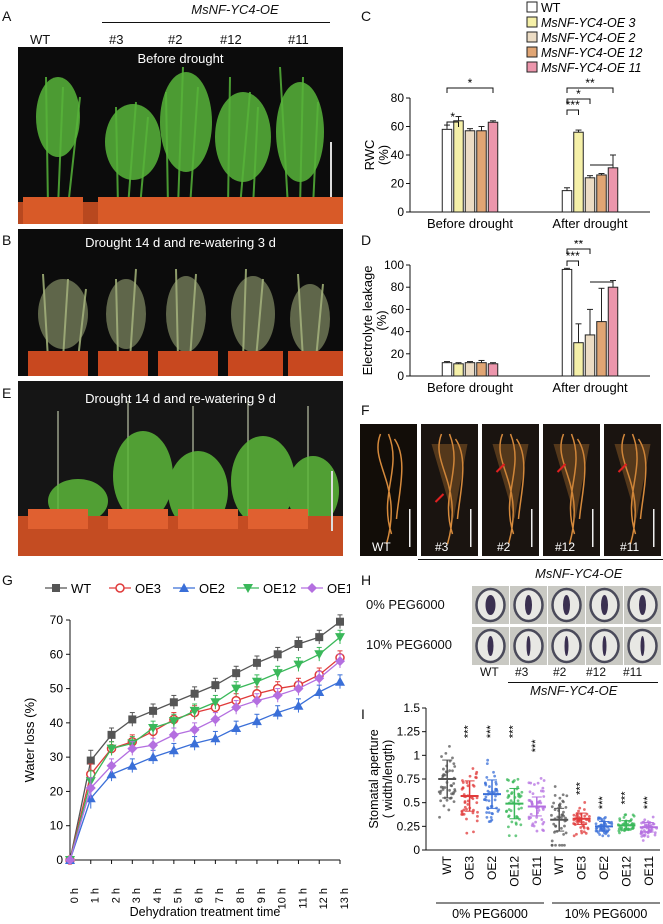 Image resolution: width=663 pixels, height=924 pixels. Describe the element at coordinates (588, 23) in the screenshot. I see `legend-label: MsNF-YC4-OE 3` at that location.